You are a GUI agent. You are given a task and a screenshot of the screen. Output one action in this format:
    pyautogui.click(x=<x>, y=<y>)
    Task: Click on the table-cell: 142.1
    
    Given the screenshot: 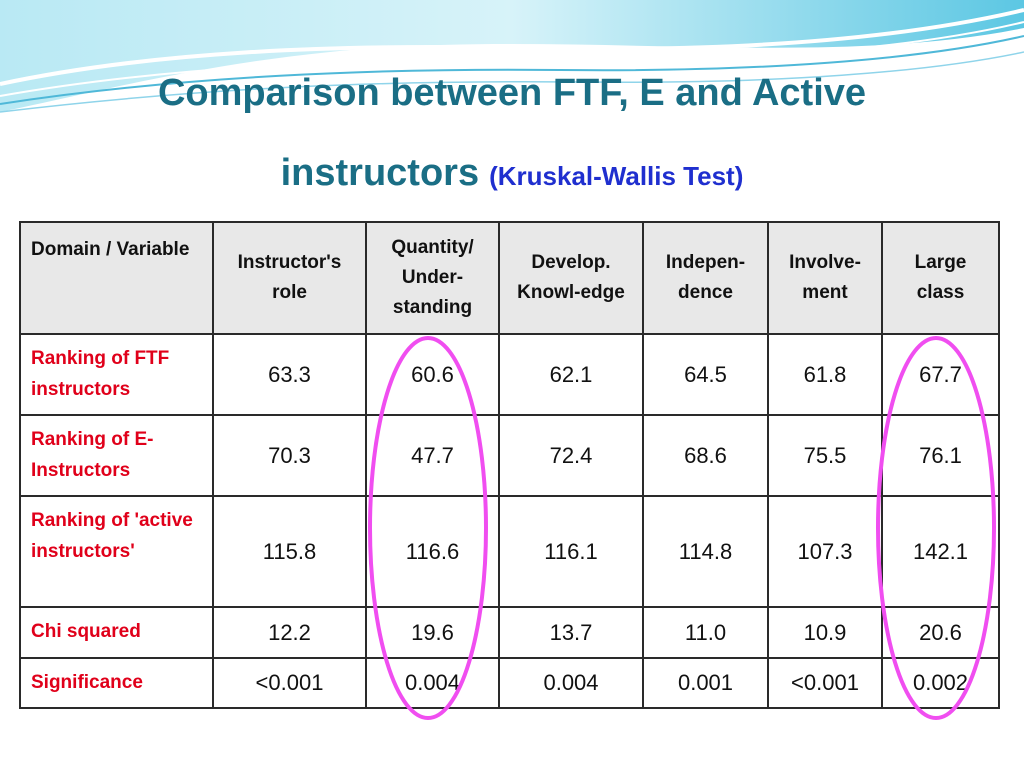 What is the action you would take?
    pyautogui.click(x=940, y=551)
    